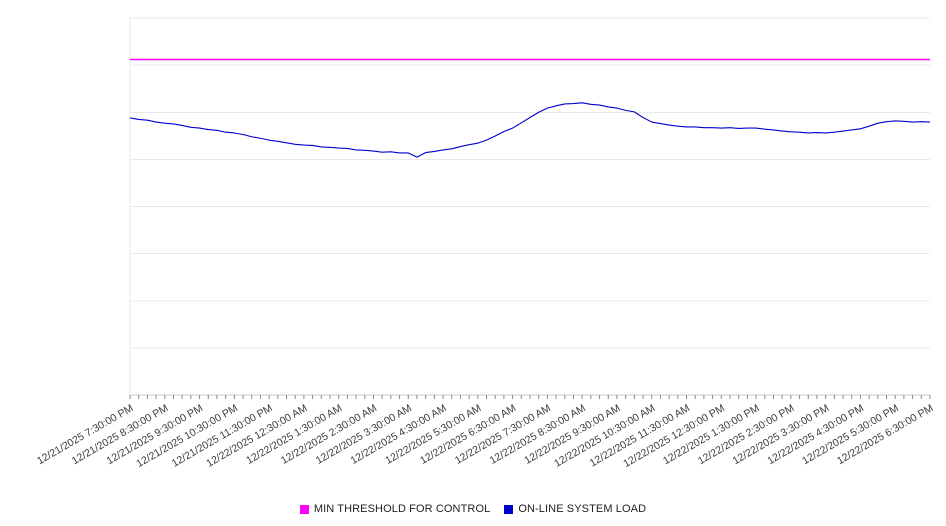  Describe the element at coordinates (304, 509) in the screenshot. I see `legend-swatch-min-threshold` at that location.